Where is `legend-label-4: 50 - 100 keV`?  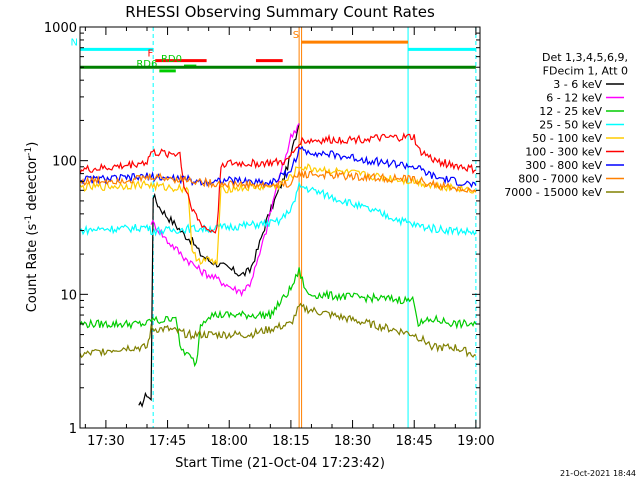
legend-label-4: 50 - 100 keV is located at coordinates (567, 138).